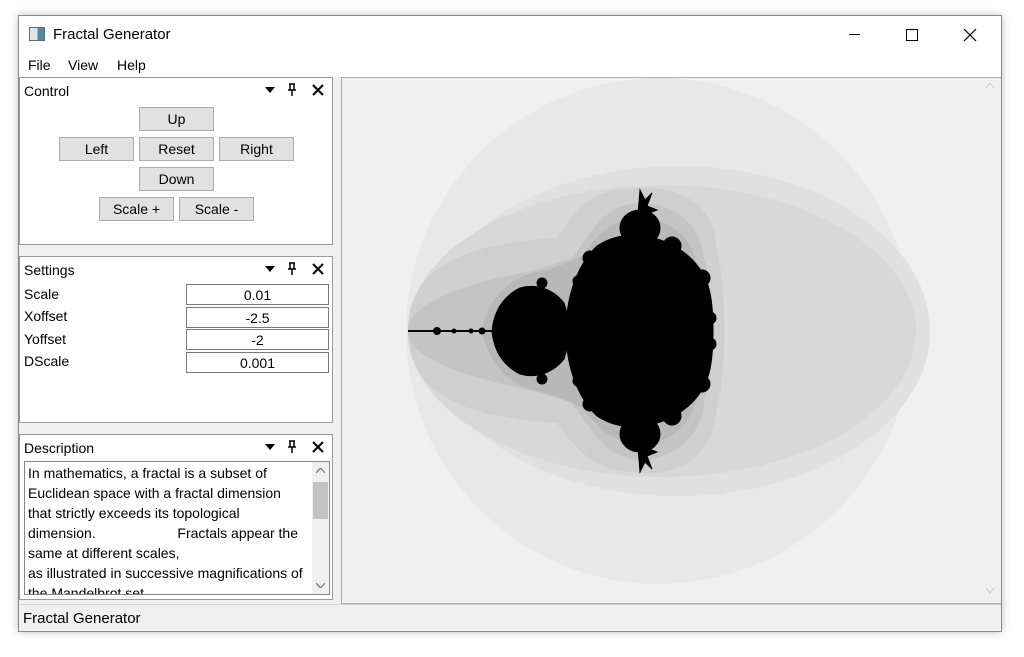 Image resolution: width=1024 pixels, height=657 pixels. I want to click on settings-panel: Settings Scale Xoffset Yoffset DScale, so click(176, 339).